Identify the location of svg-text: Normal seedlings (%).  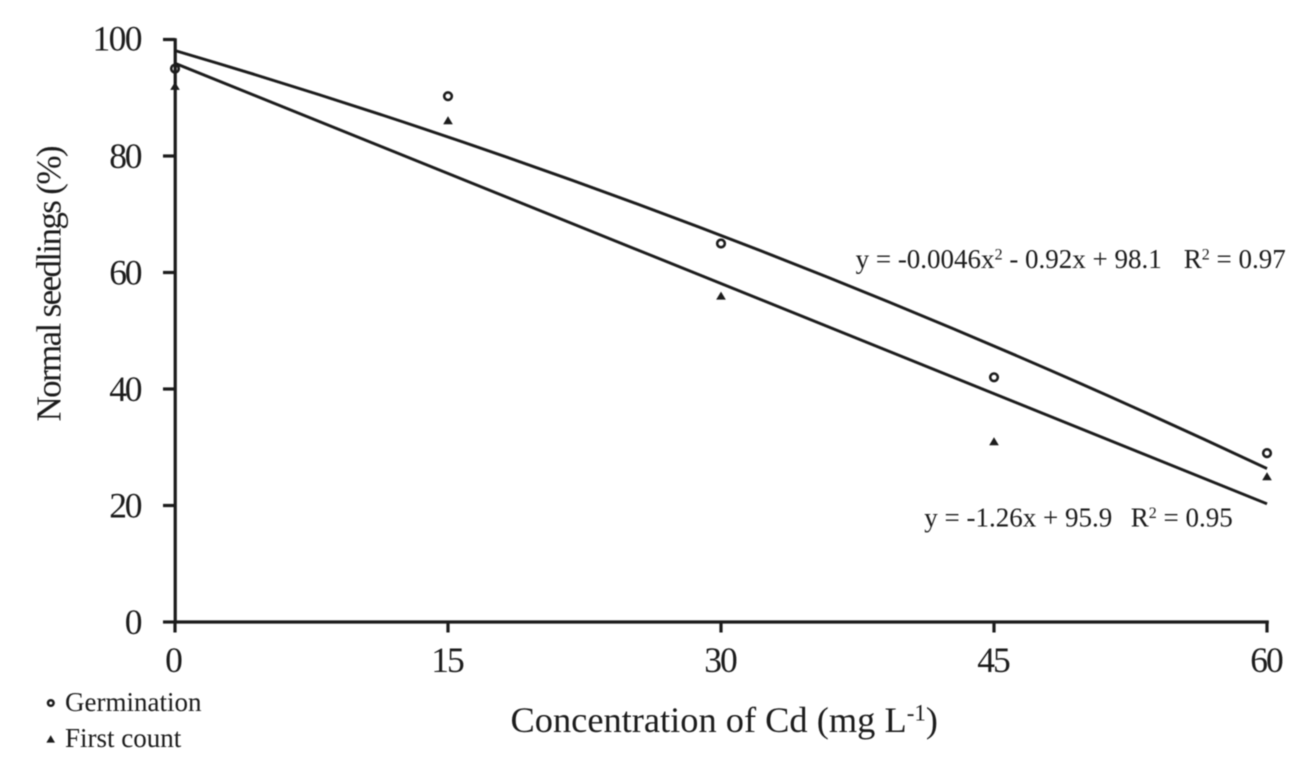
(49, 284).